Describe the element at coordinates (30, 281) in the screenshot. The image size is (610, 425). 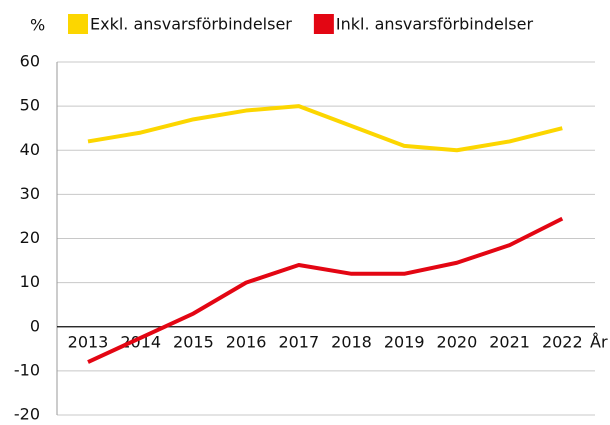
I see `y-tick-label: 10` at that location.